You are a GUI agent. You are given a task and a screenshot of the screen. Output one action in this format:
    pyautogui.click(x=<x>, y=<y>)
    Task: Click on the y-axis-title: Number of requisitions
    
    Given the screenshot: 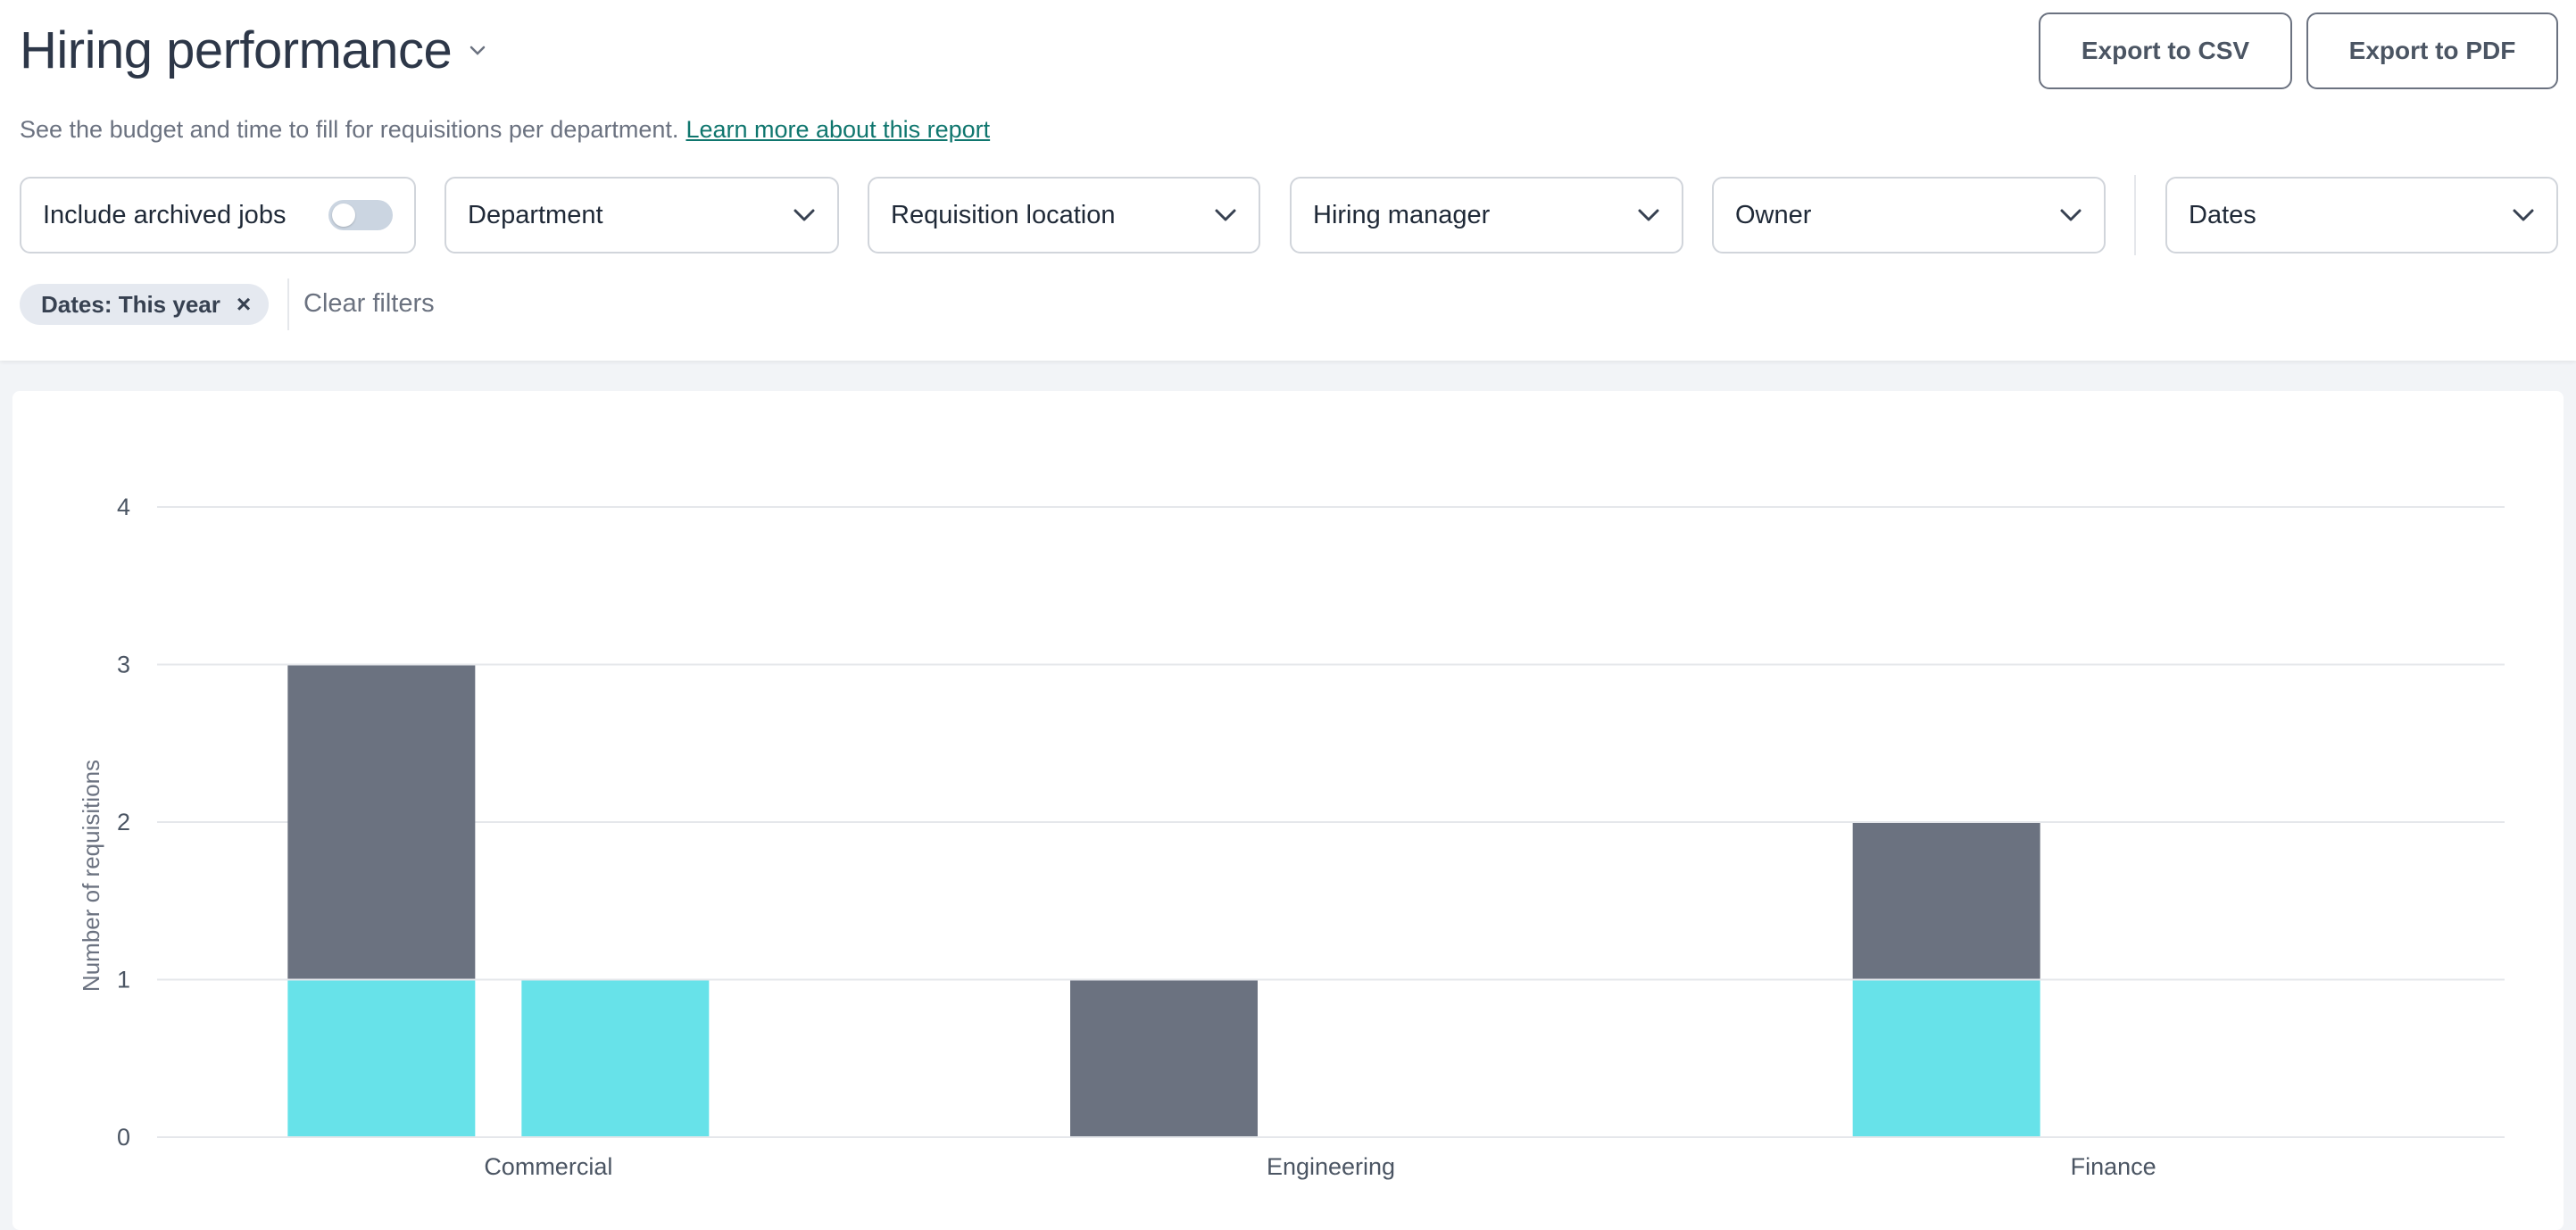 What is the action you would take?
    pyautogui.click(x=91, y=876)
    